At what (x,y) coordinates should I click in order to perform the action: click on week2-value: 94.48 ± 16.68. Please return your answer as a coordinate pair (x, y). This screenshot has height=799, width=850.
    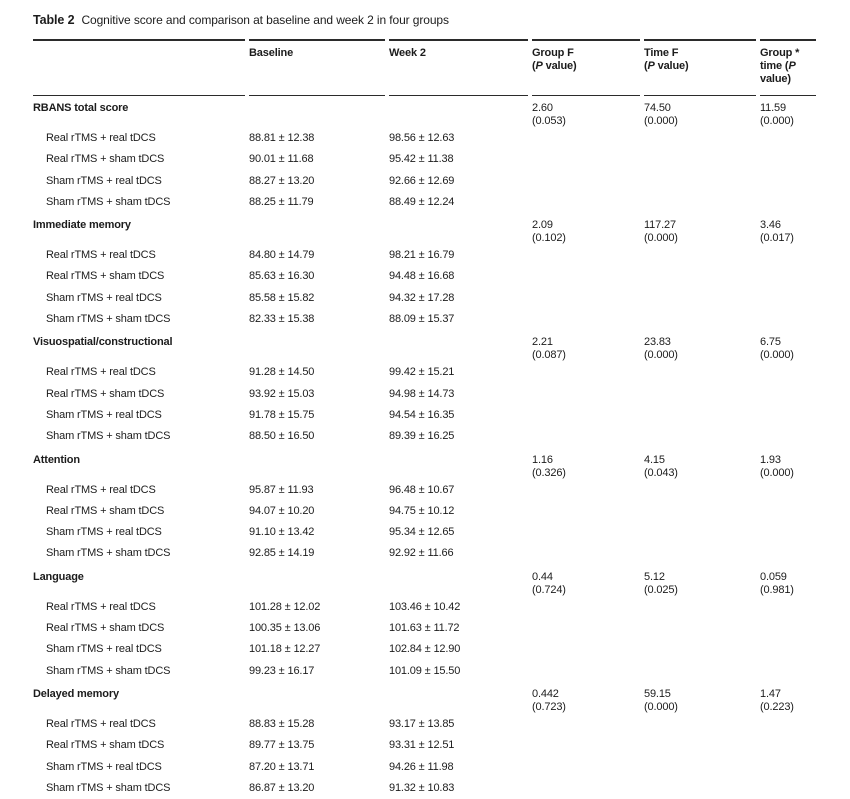
    Looking at the image, I should click on (422, 276).